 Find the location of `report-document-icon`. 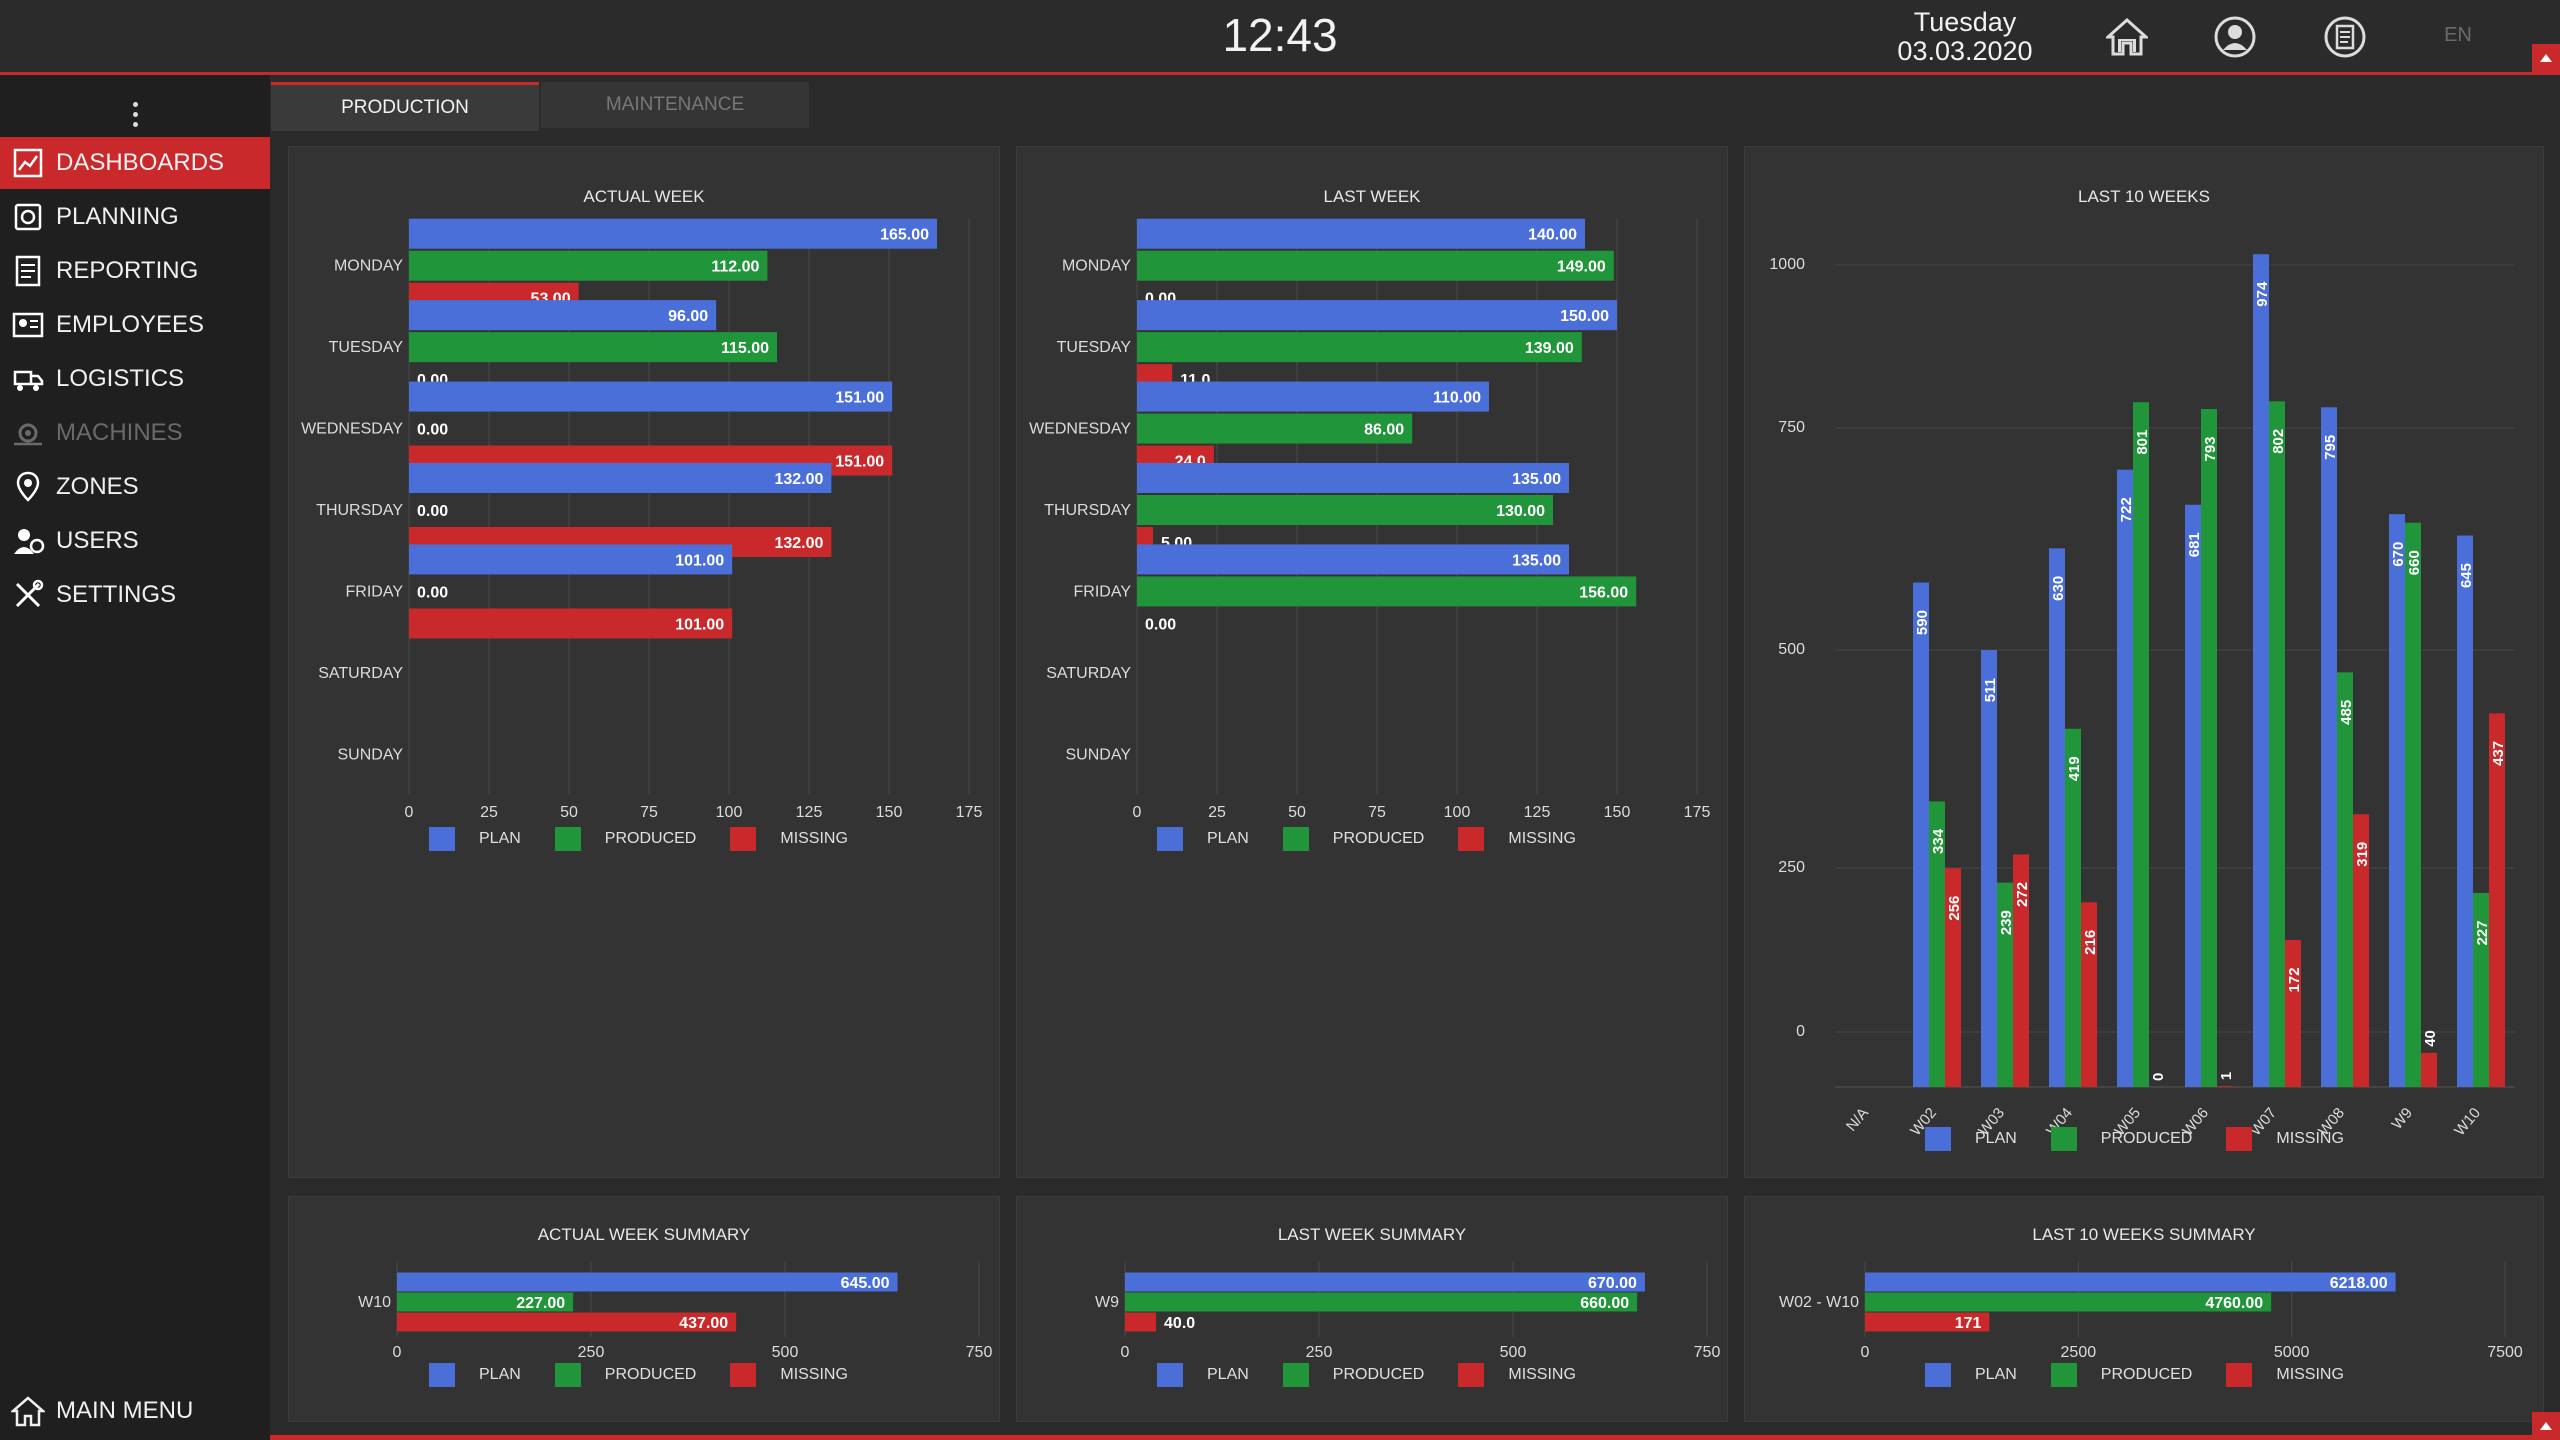

report-document-icon is located at coordinates (2345, 37).